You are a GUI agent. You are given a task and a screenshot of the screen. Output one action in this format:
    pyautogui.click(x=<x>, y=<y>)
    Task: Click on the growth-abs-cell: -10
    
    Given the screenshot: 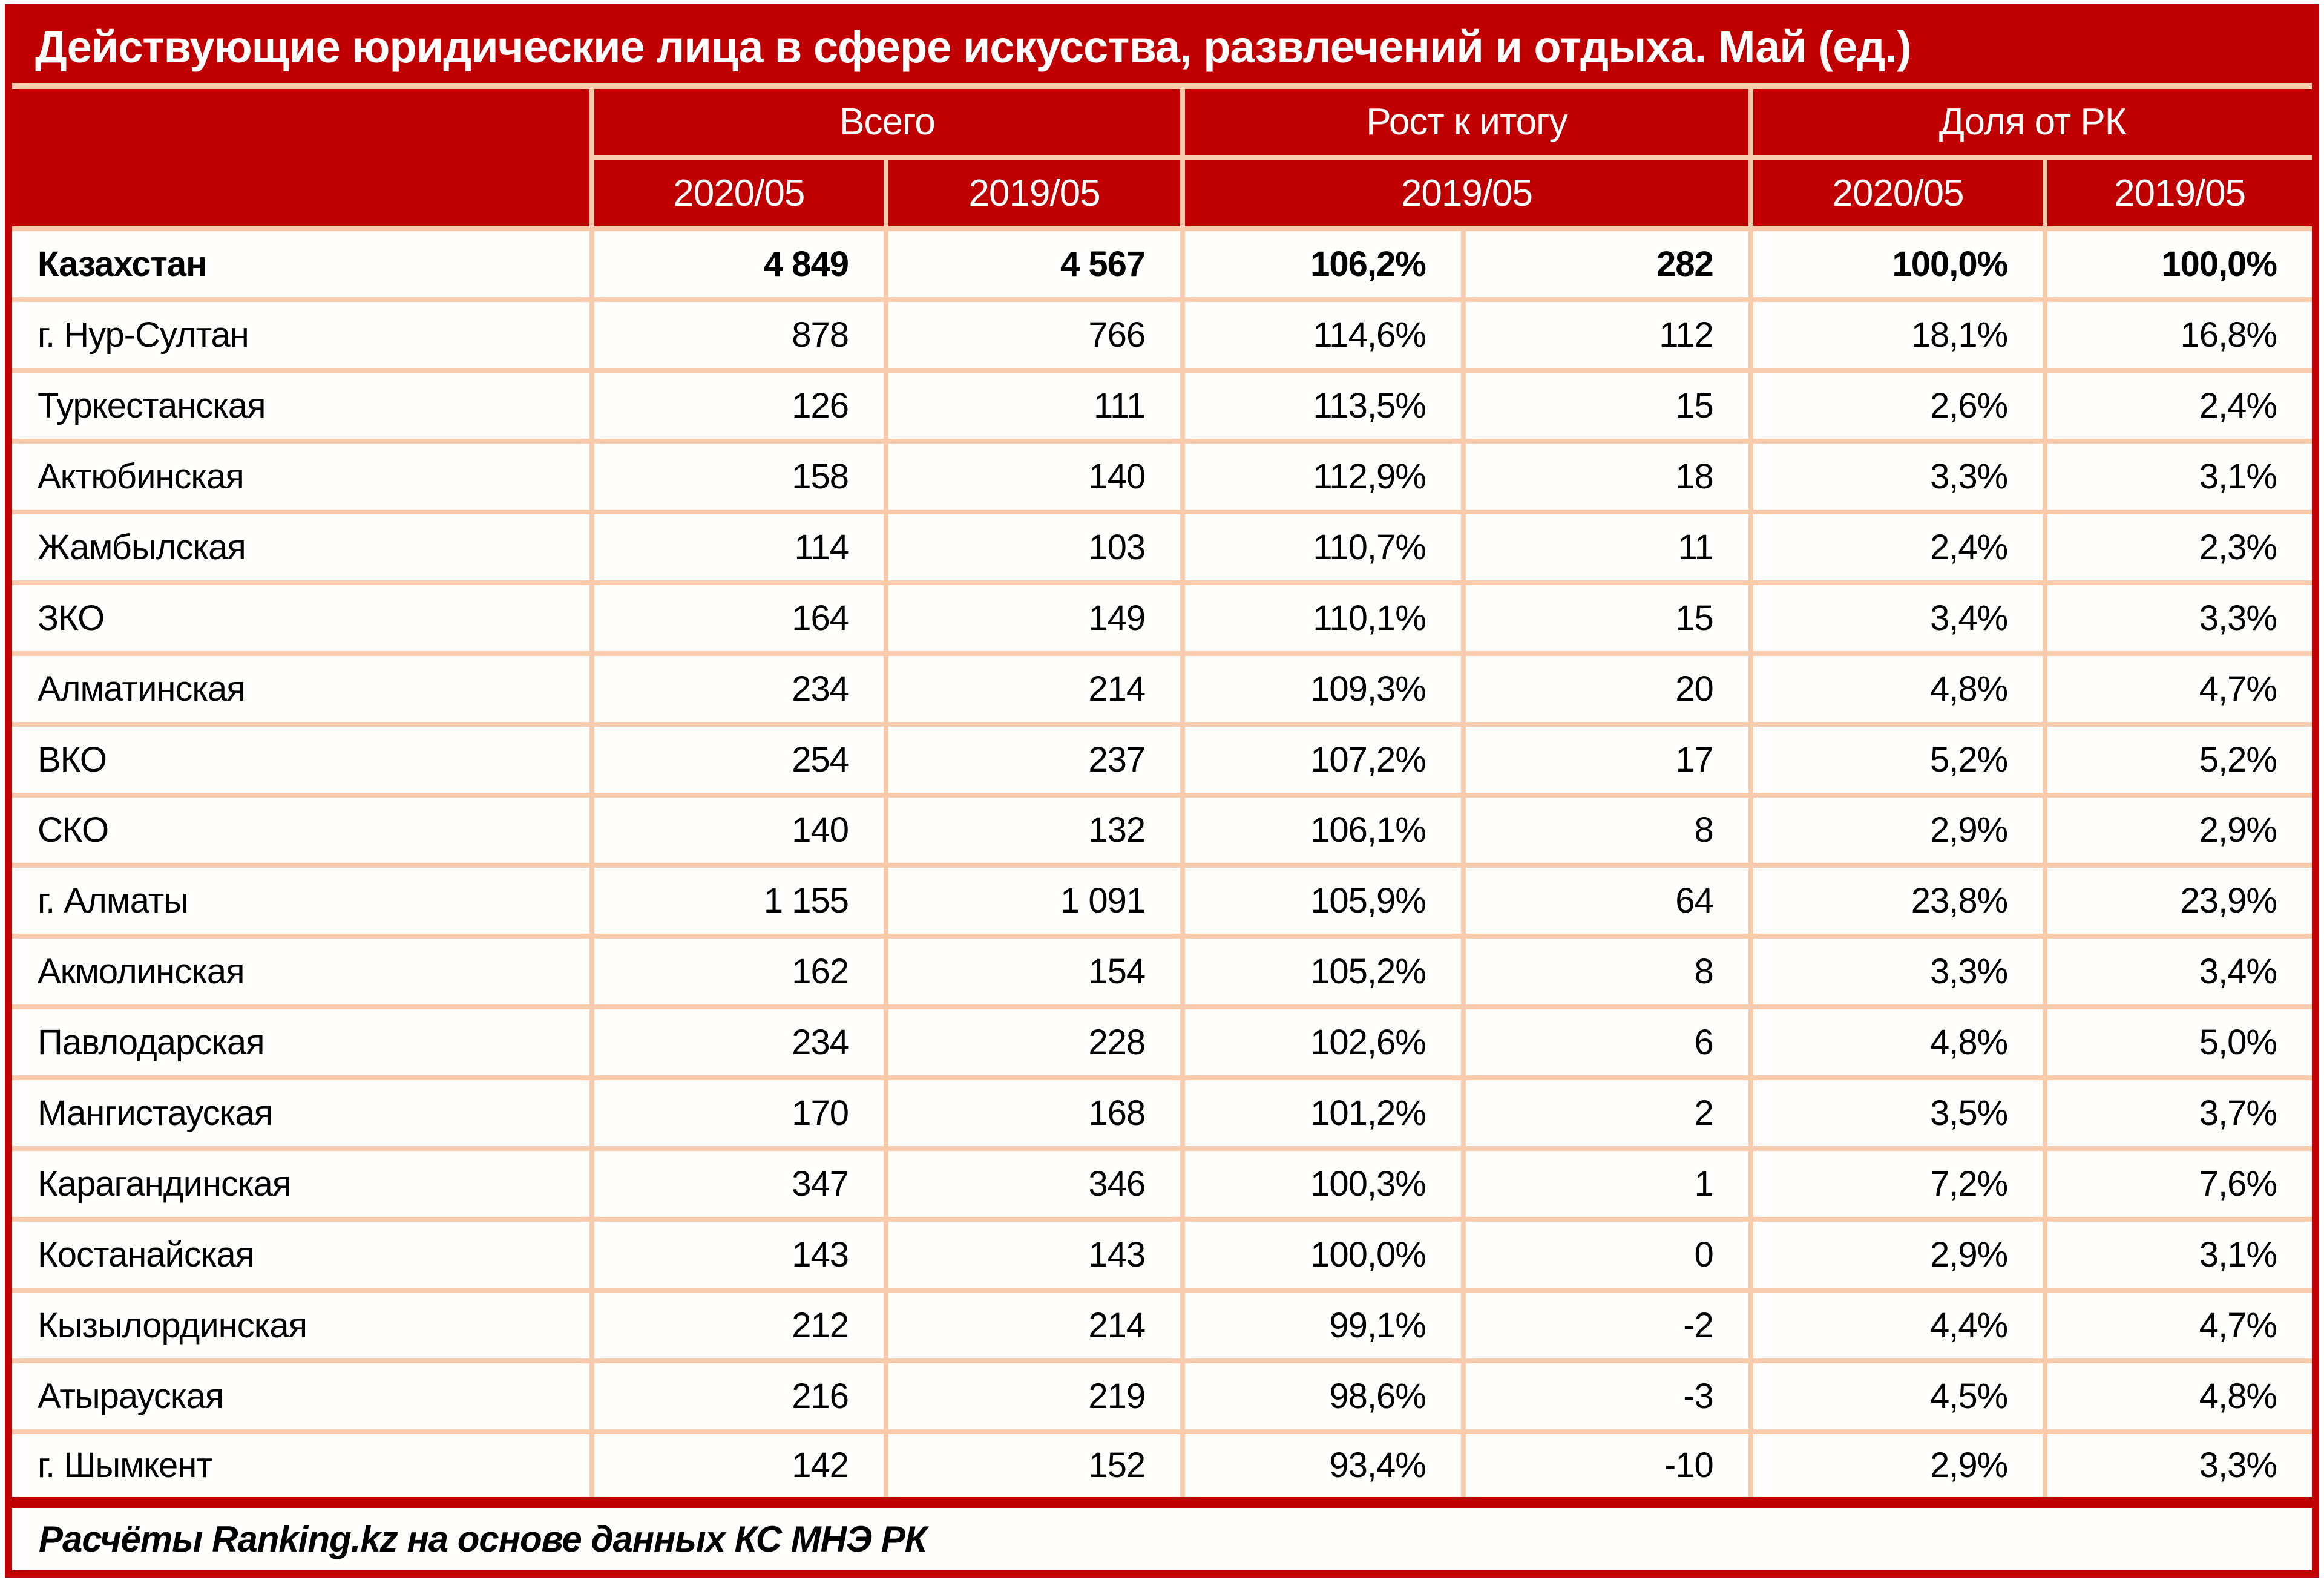 What is the action you would take?
    pyautogui.click(x=1606, y=1466)
    